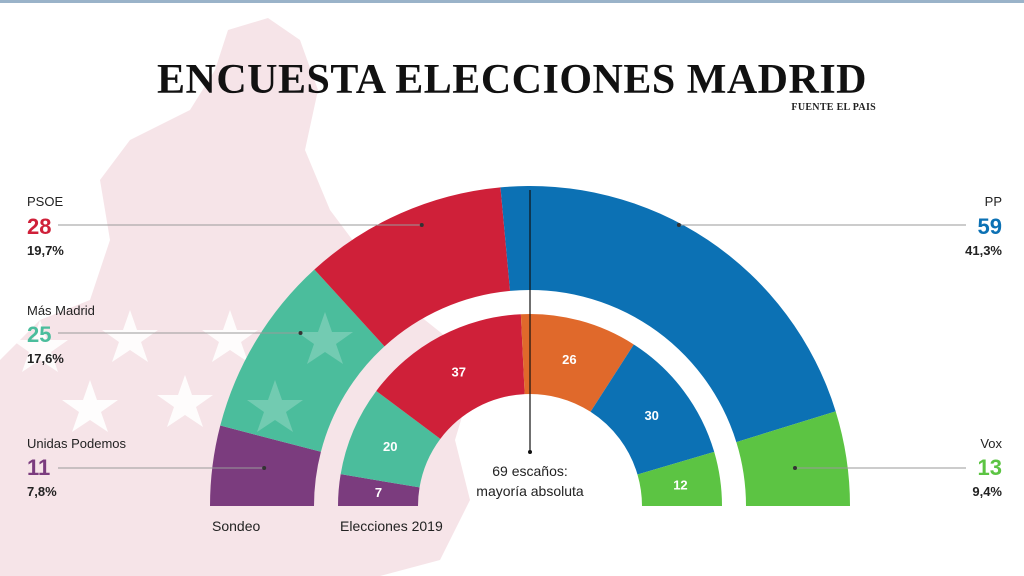  I want to click on inner-ring-elecciones-2019, so click(530, 410).